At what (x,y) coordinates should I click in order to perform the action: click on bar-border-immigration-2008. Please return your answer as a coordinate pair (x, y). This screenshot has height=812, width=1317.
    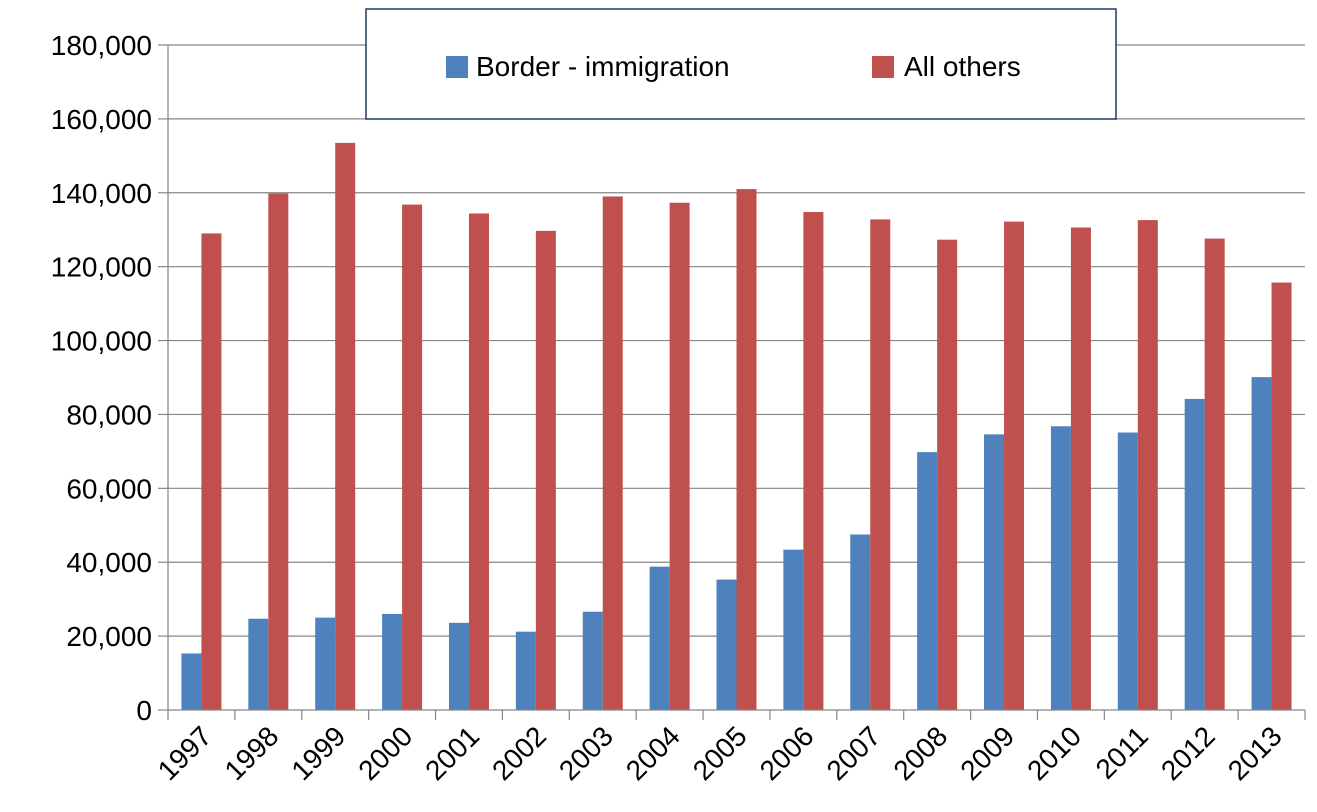
    Looking at the image, I should click on (927, 581).